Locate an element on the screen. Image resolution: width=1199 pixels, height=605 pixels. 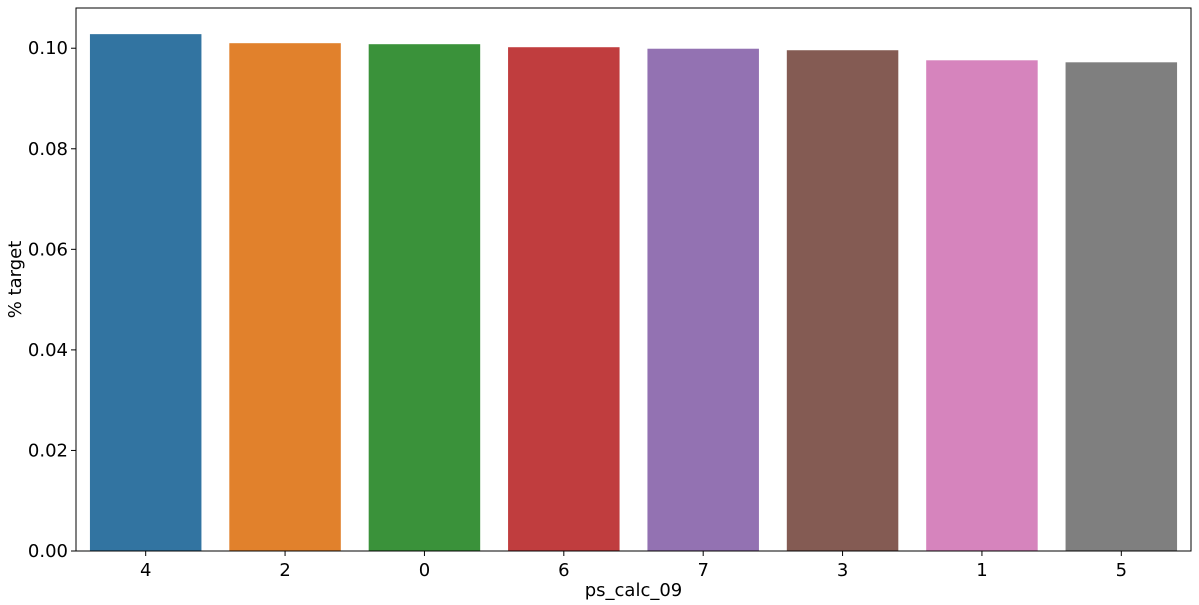
x-tick-label: 7 is located at coordinates (702, 570).